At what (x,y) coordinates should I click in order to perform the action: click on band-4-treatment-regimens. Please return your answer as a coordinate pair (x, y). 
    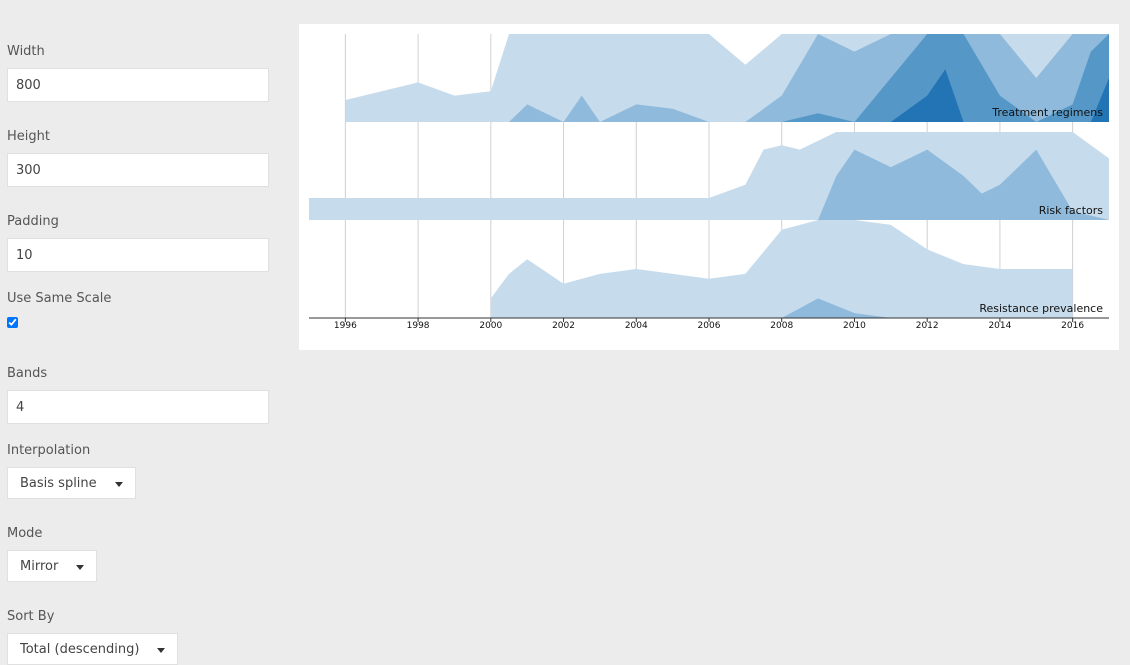
    Looking at the image, I should click on (727, 95).